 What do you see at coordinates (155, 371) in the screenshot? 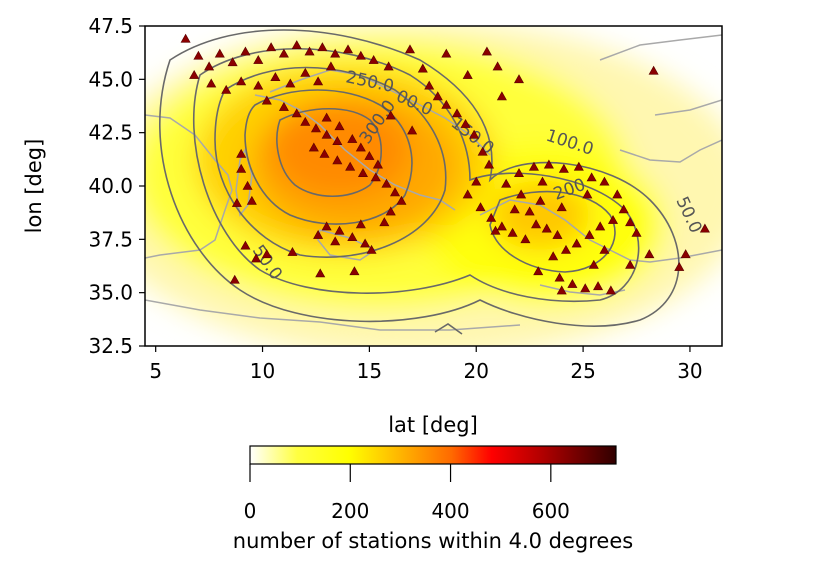
I see `x-tick-label: 5` at bounding box center [155, 371].